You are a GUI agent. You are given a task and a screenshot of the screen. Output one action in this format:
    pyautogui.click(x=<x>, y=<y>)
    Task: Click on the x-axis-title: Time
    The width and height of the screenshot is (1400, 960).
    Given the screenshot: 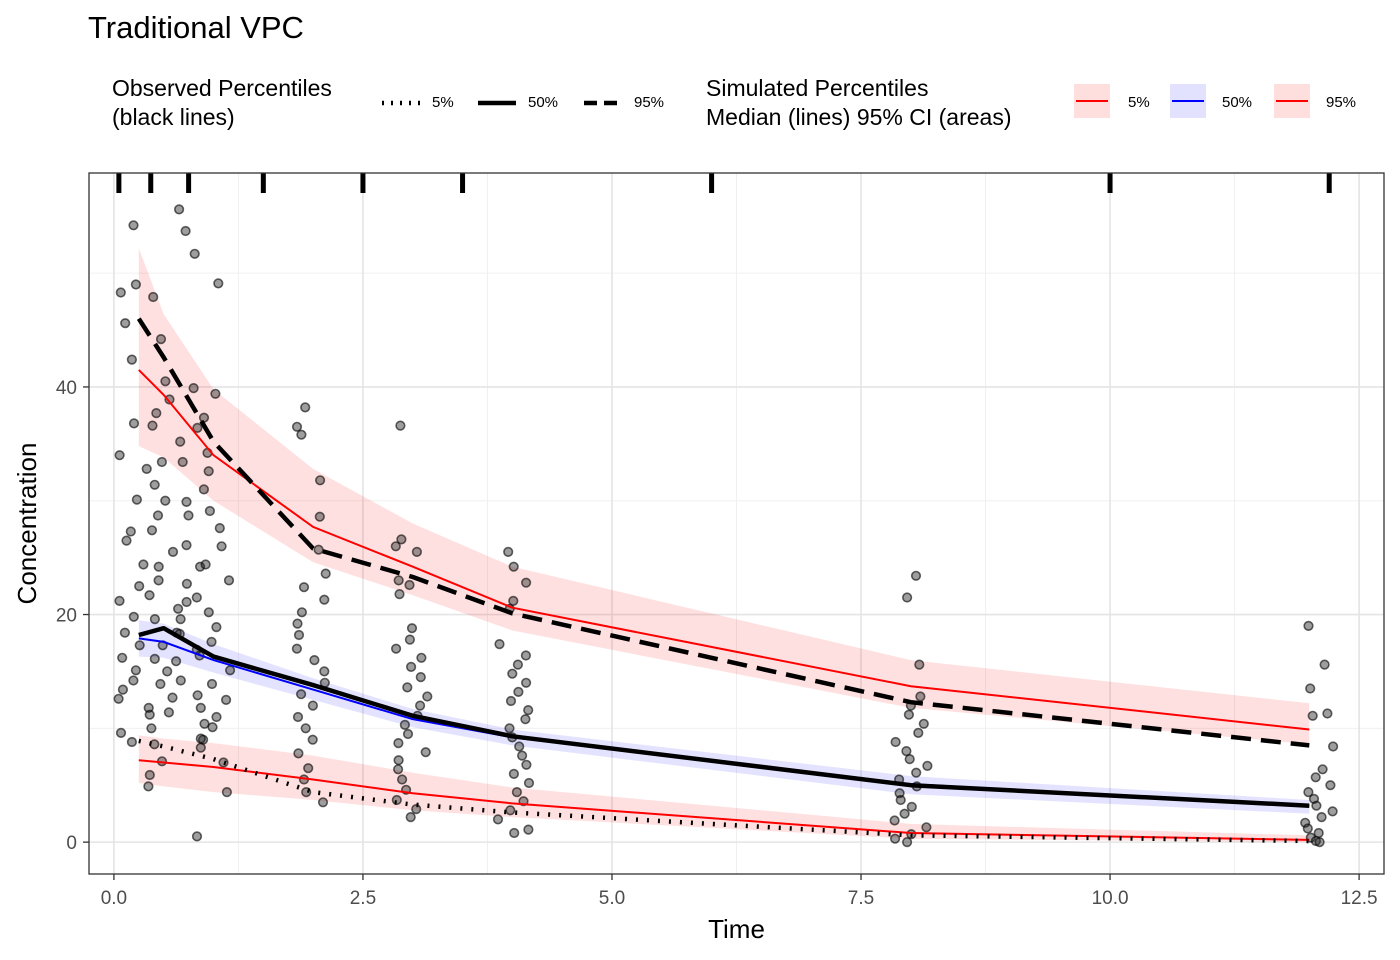 What is the action you would take?
    pyautogui.click(x=736, y=929)
    